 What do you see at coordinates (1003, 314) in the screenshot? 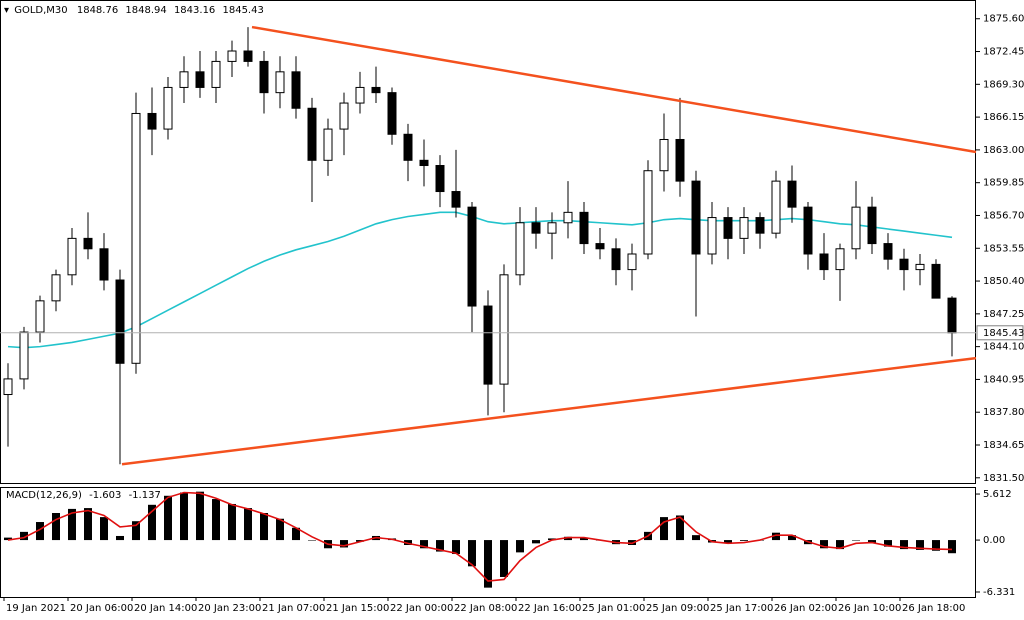
I see `y-tick-label: 1847.25` at bounding box center [1003, 314].